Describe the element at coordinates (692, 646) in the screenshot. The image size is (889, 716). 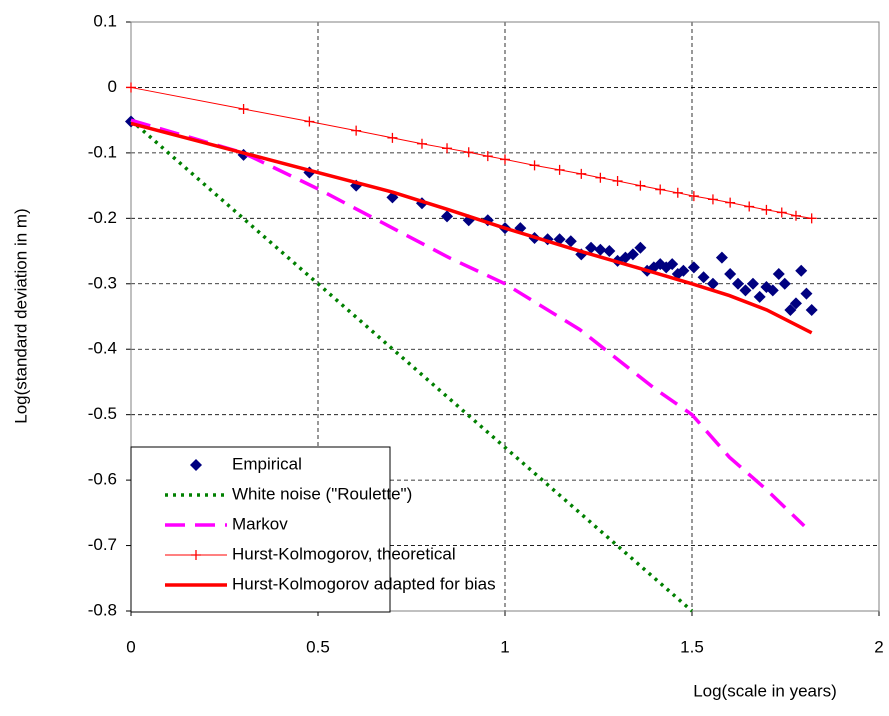
I see `x-tick-label: 1.5` at that location.